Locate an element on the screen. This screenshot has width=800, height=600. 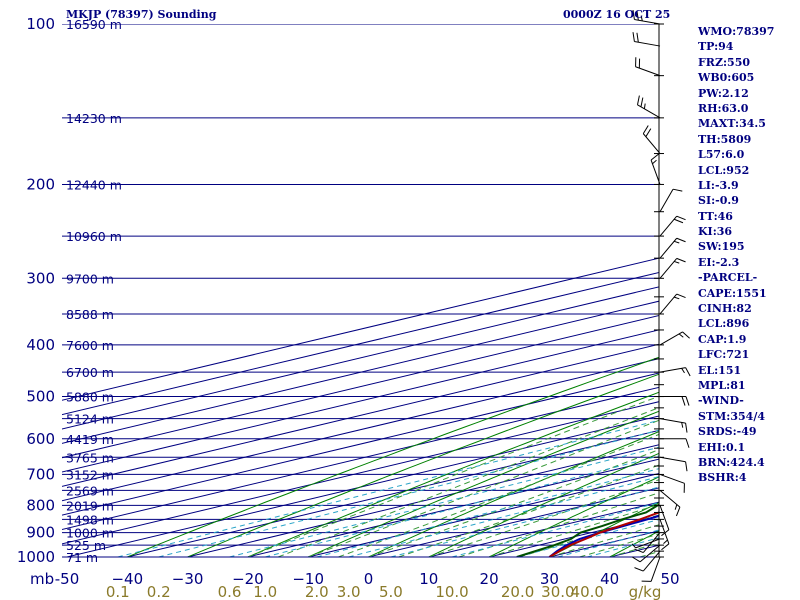
height-label: 2569 m is located at coordinates (90, 490).